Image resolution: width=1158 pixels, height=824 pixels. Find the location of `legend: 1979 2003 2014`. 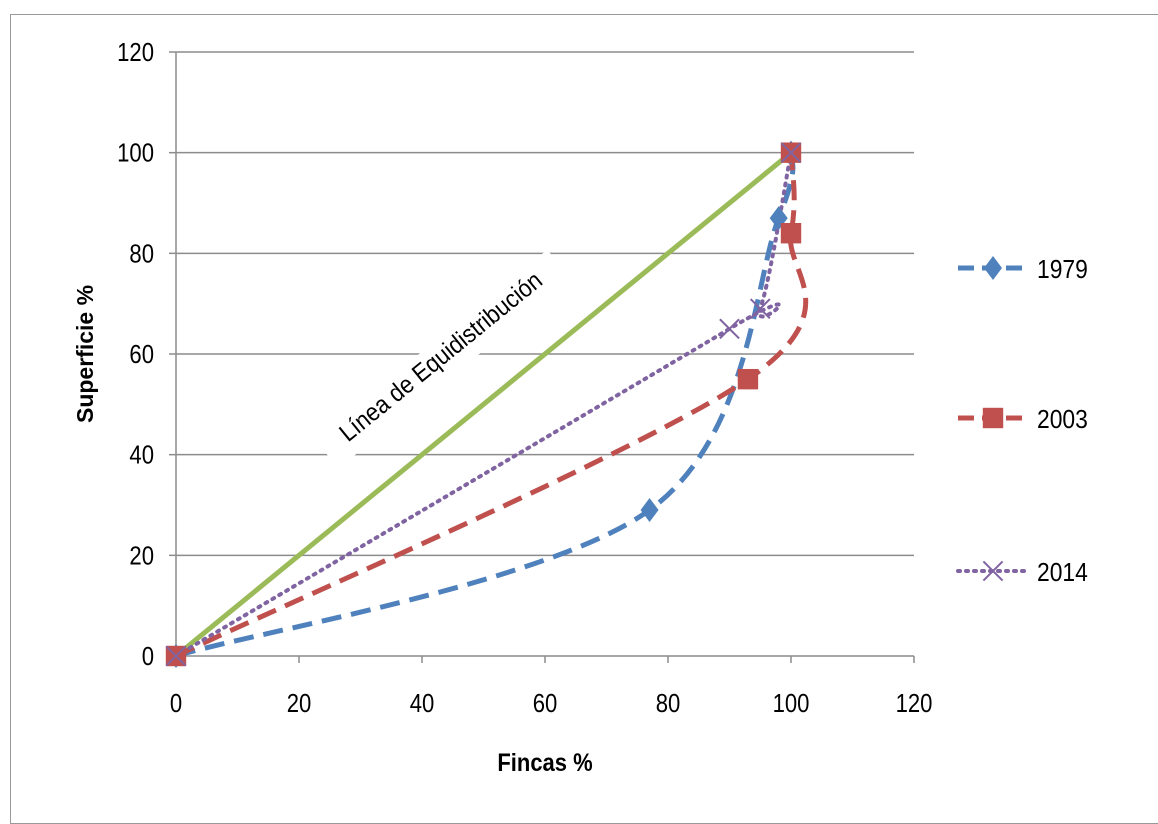

legend: 1979 2003 2014 is located at coordinates (1022, 422).